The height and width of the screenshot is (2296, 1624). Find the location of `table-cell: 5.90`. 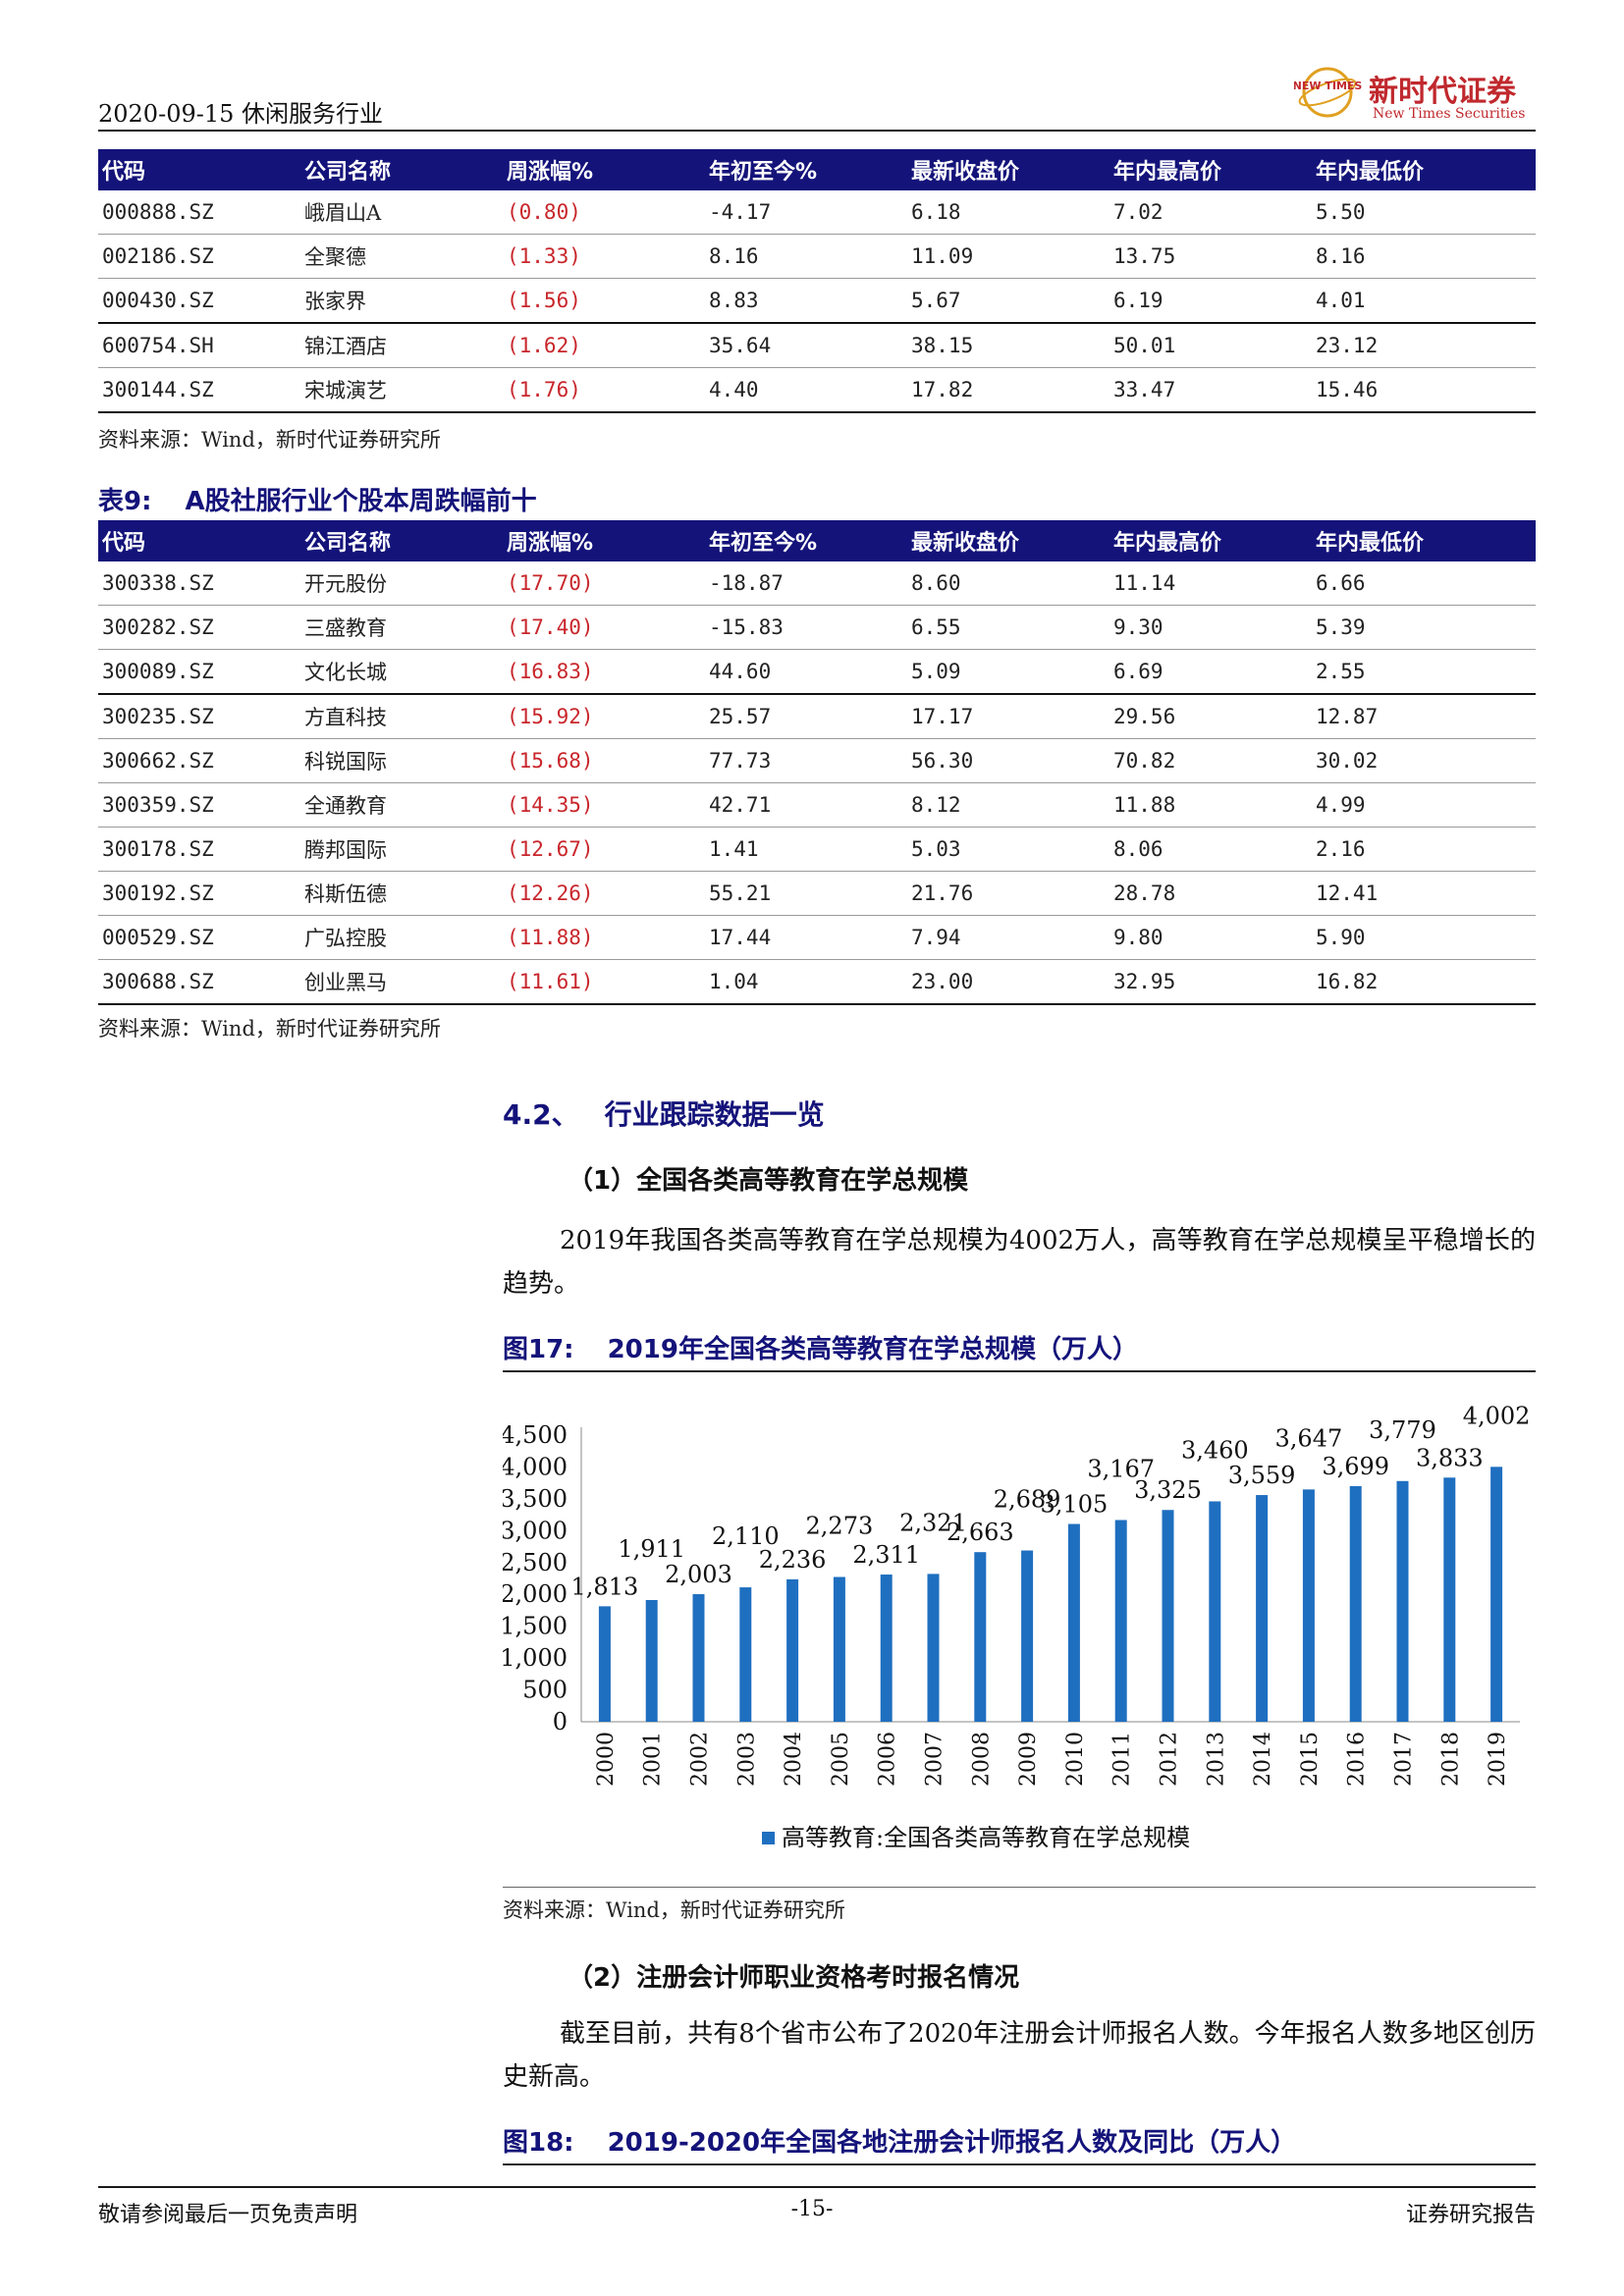

table-cell: 5.90 is located at coordinates (1424, 937).